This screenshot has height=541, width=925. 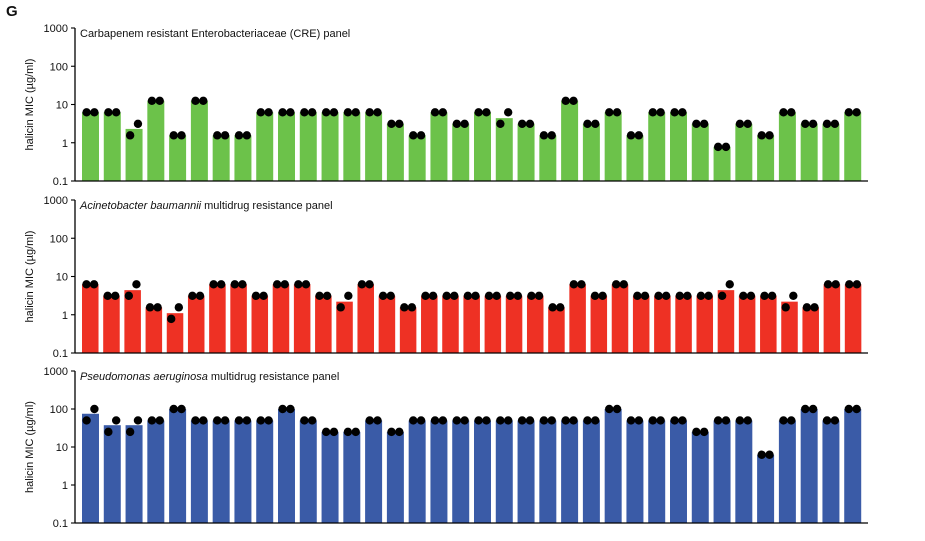 I want to click on point-2-30-a, so click(x=740, y=420).